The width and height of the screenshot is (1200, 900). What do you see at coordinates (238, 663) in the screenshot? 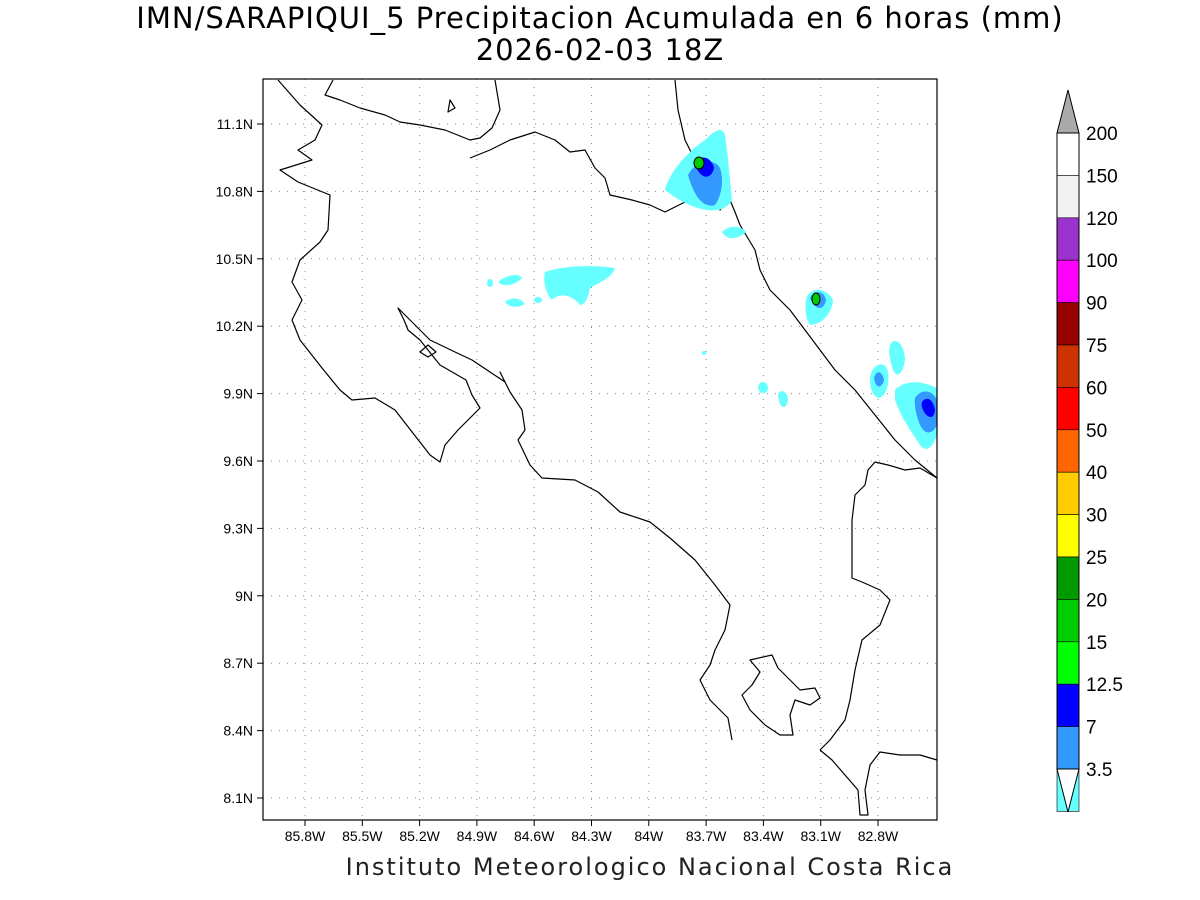
I see `lat-tick-label: 8.7N` at bounding box center [238, 663].